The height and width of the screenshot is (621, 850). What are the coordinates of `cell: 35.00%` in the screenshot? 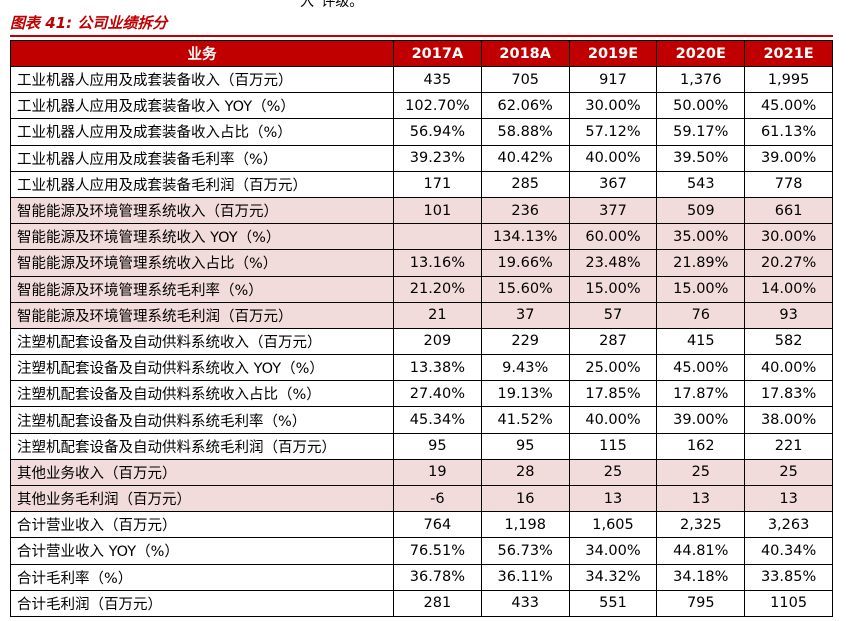 It's located at (701, 237).